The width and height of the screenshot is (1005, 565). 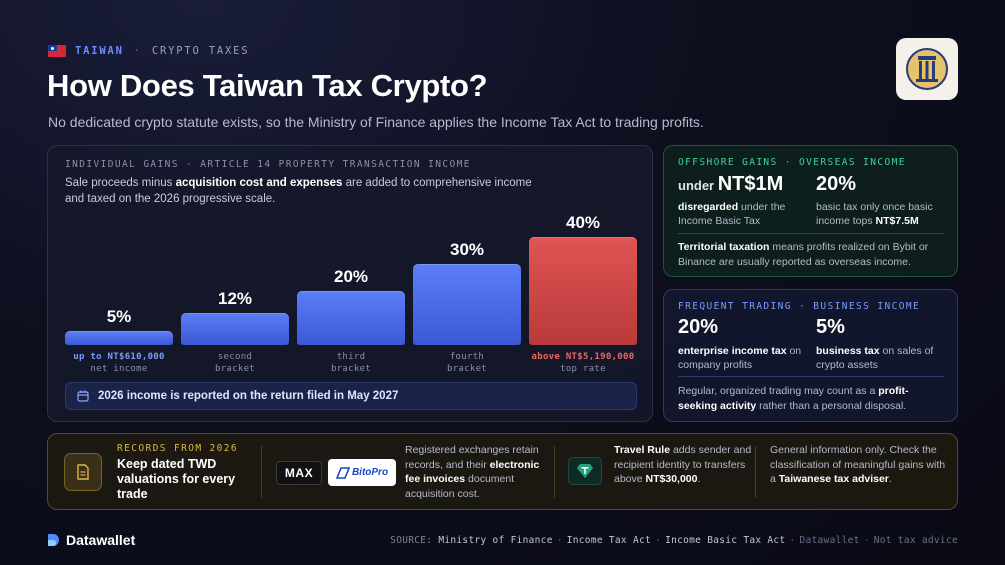 What do you see at coordinates (235, 298) in the screenshot?
I see `bar-value-label: 12%` at bounding box center [235, 298].